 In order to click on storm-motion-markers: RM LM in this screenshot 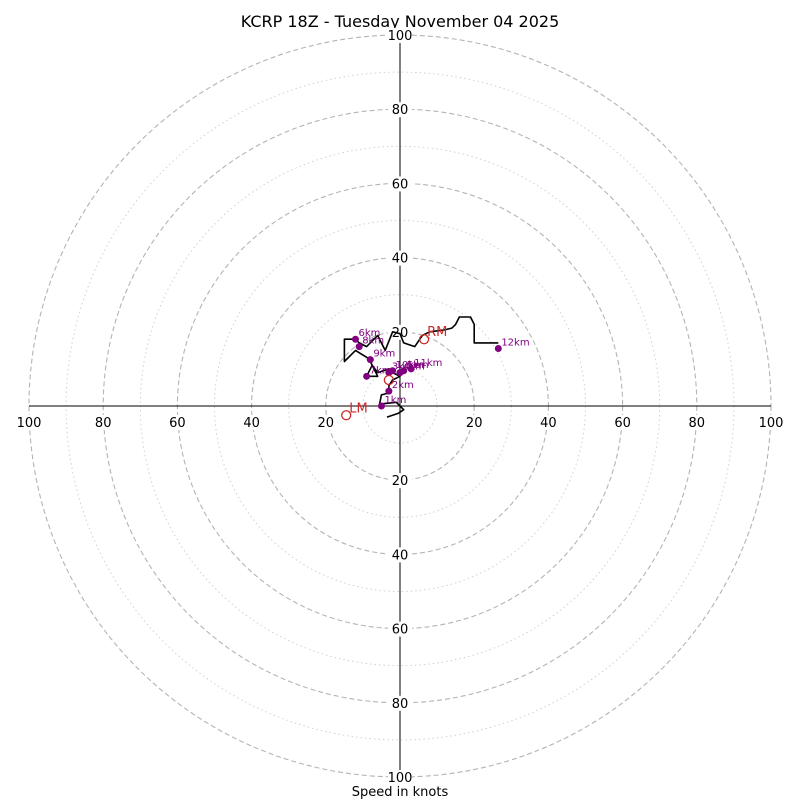, I will do `click(394, 373)`.